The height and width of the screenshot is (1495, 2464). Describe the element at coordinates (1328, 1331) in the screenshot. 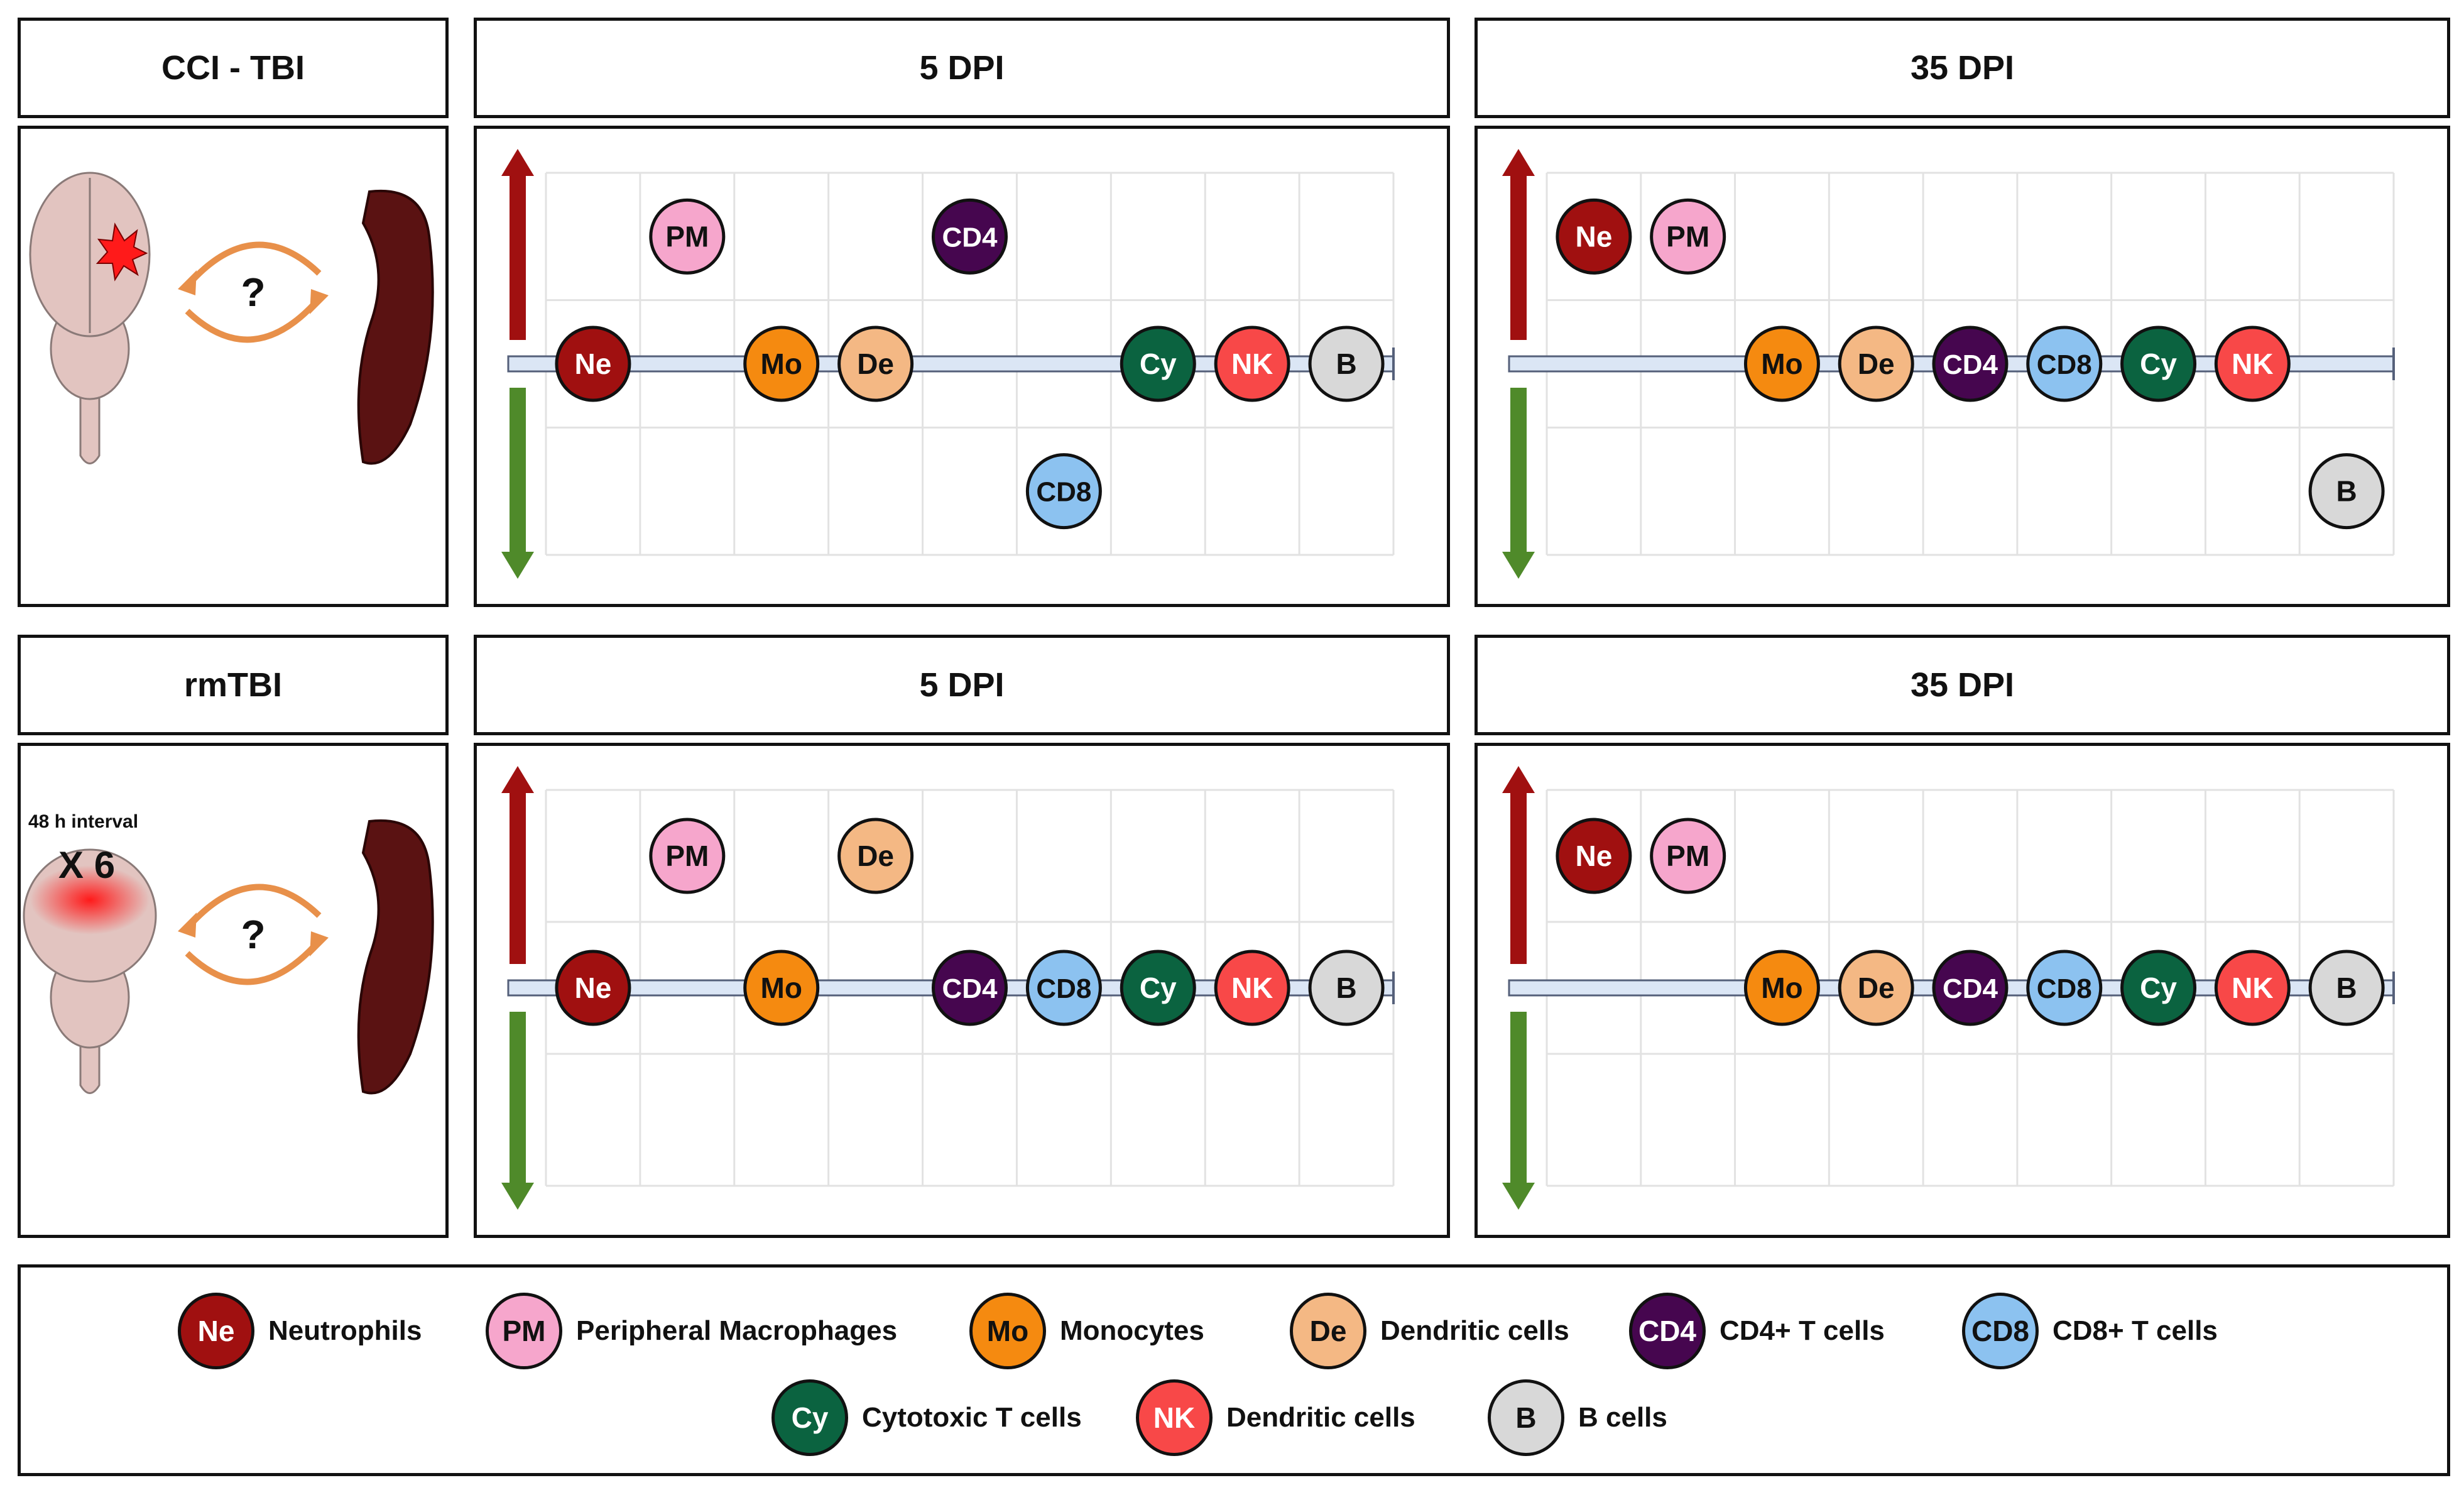

I see `legend-swatch: De` at that location.